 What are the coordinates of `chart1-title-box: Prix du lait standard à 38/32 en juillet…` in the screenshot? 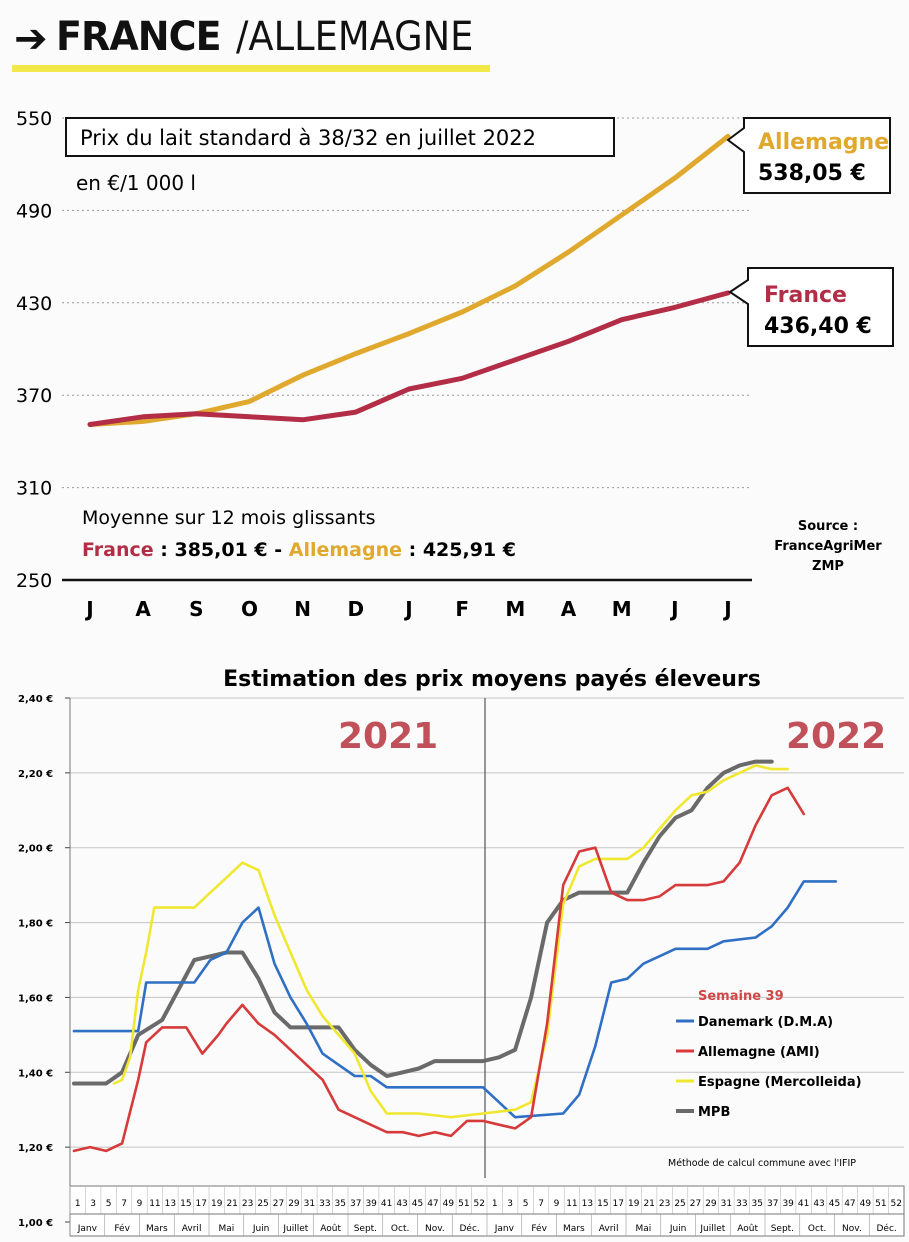 It's located at (340, 137).